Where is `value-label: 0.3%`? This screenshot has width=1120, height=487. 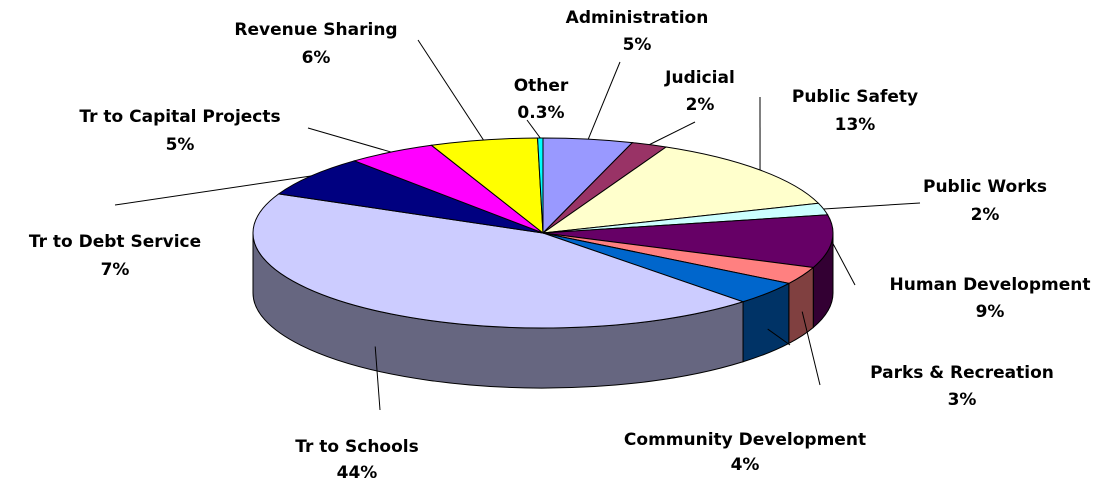
value-label: 0.3% is located at coordinates (540, 113).